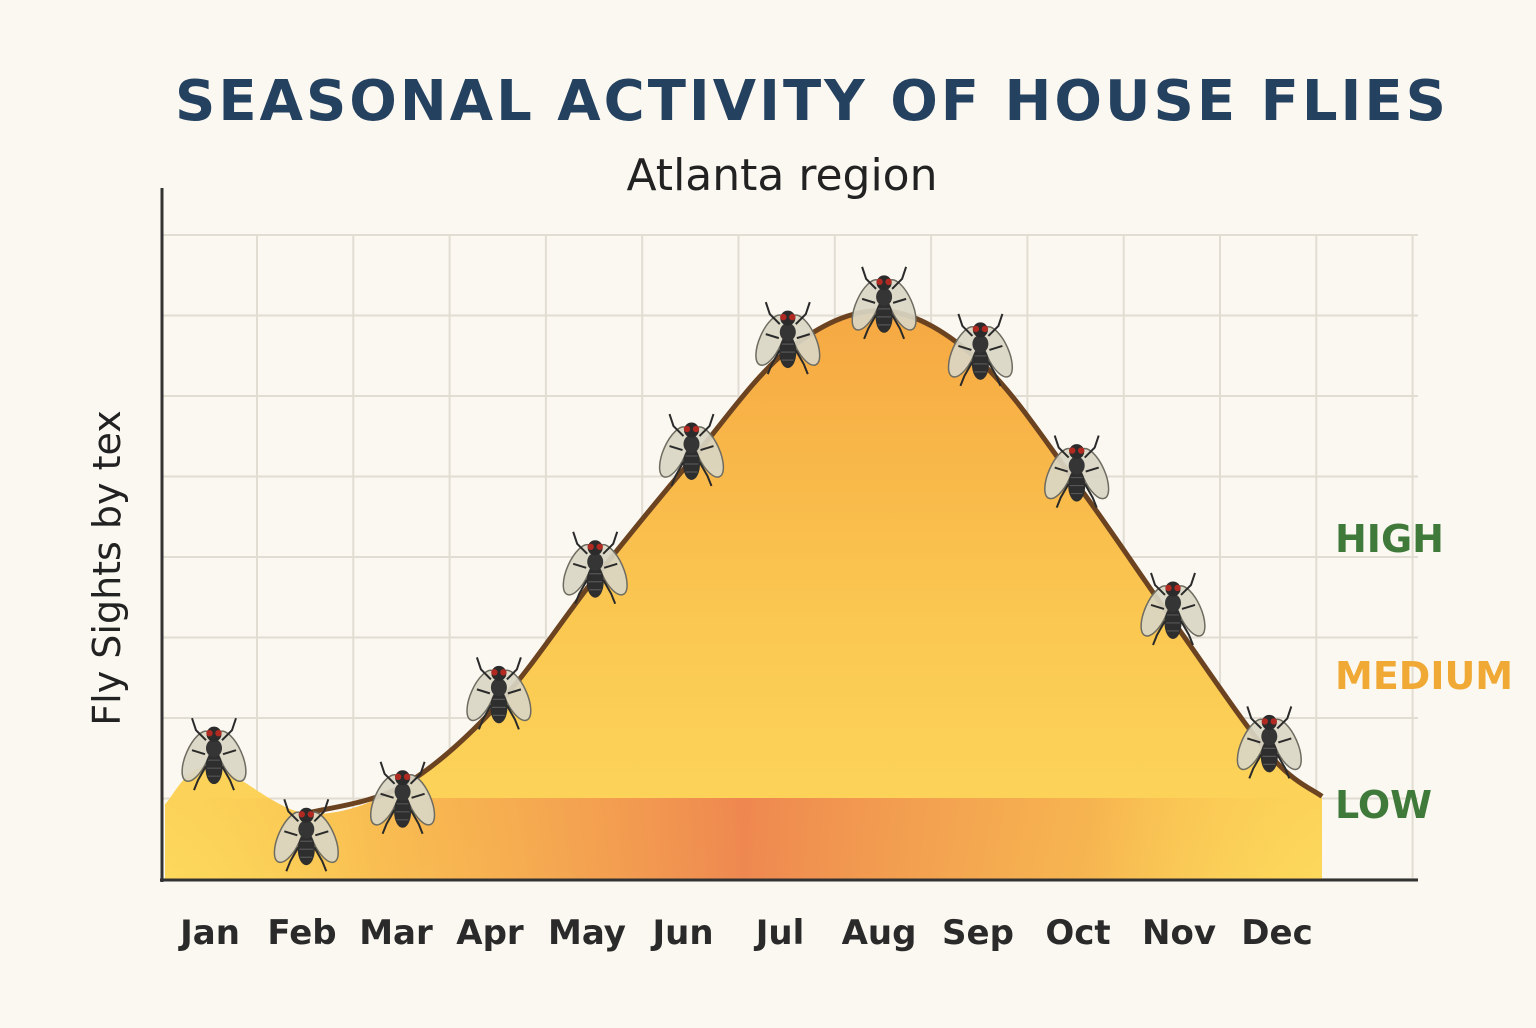 The height and width of the screenshot is (1028, 1536). What do you see at coordinates (779, 933) in the screenshot?
I see `x-tick-label: Jul` at bounding box center [779, 933].